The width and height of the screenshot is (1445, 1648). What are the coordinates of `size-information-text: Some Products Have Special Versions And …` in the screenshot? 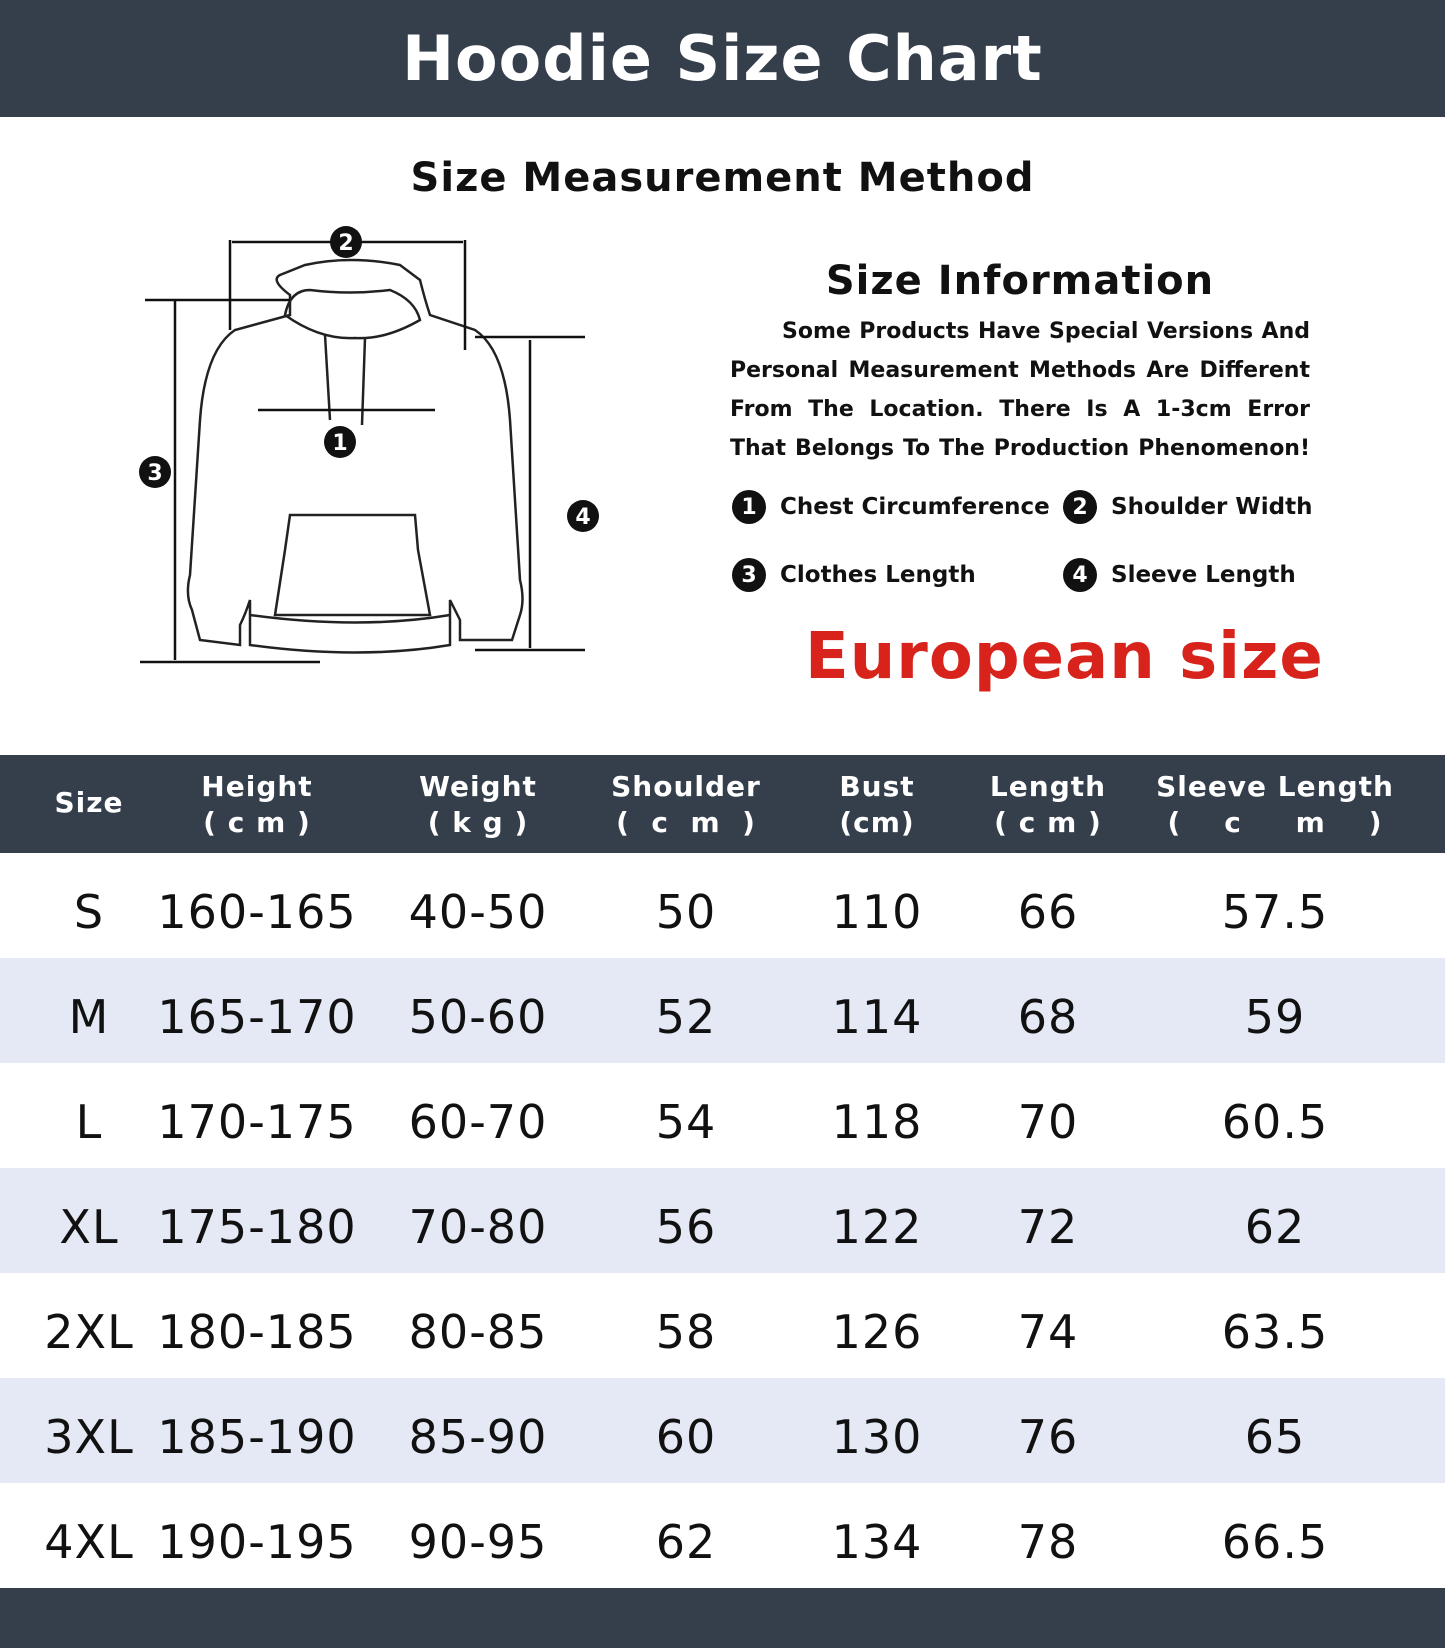 It's located at (1020, 390).